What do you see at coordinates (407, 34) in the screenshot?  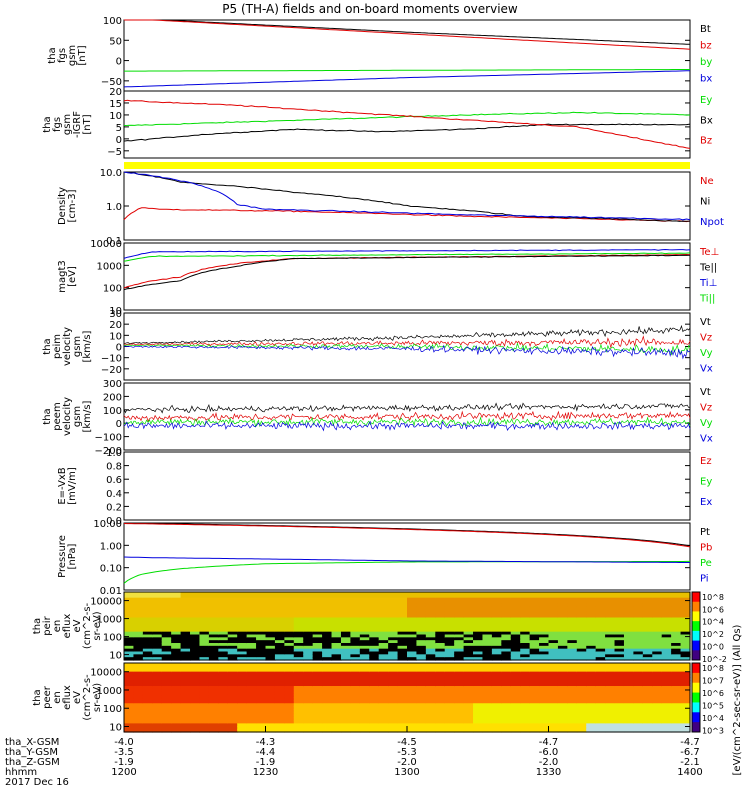 I see `series-line-bz` at bounding box center [407, 34].